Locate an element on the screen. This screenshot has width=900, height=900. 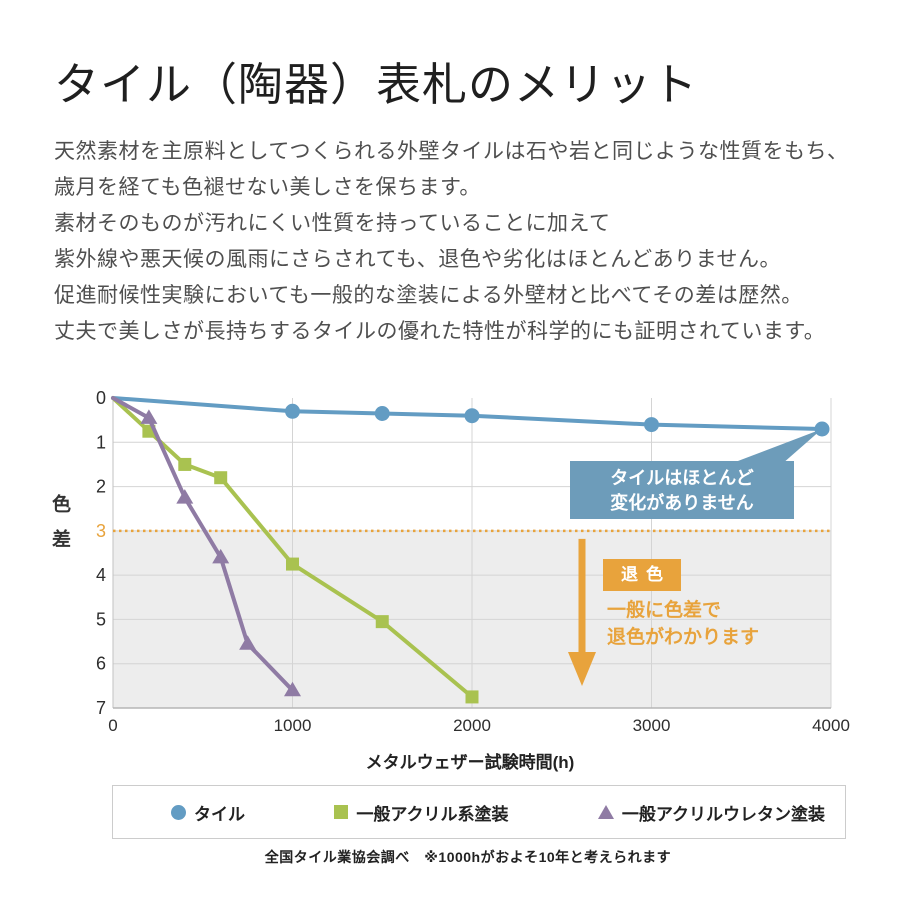
legend-item-urethane: 一般アクリルウレタン塗装 is located at coordinates (711, 812).